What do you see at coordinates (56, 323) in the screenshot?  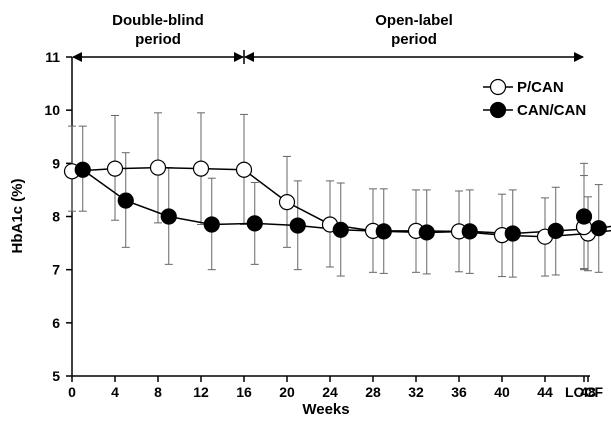 I see `y-tick-label: 6` at bounding box center [56, 323].